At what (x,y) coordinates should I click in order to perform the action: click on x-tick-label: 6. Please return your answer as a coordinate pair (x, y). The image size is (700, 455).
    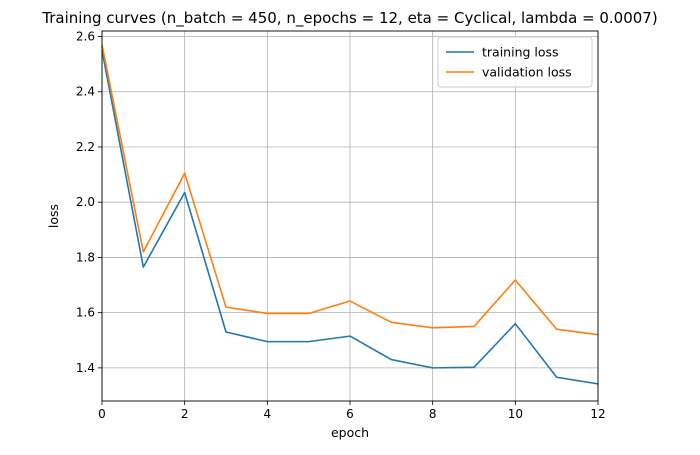
    Looking at the image, I should click on (350, 414).